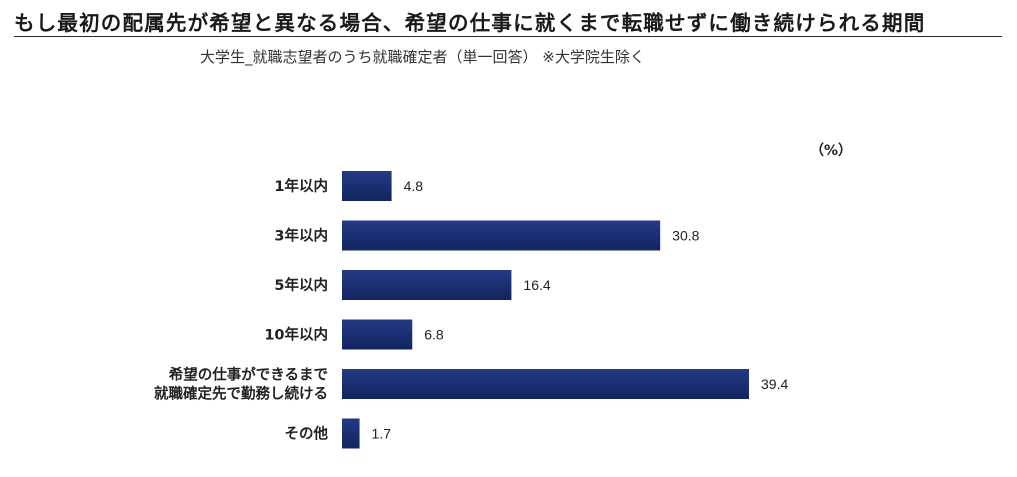  What do you see at coordinates (296, 335) in the screenshot?
I see `category-label-3: 10年以内` at bounding box center [296, 335].